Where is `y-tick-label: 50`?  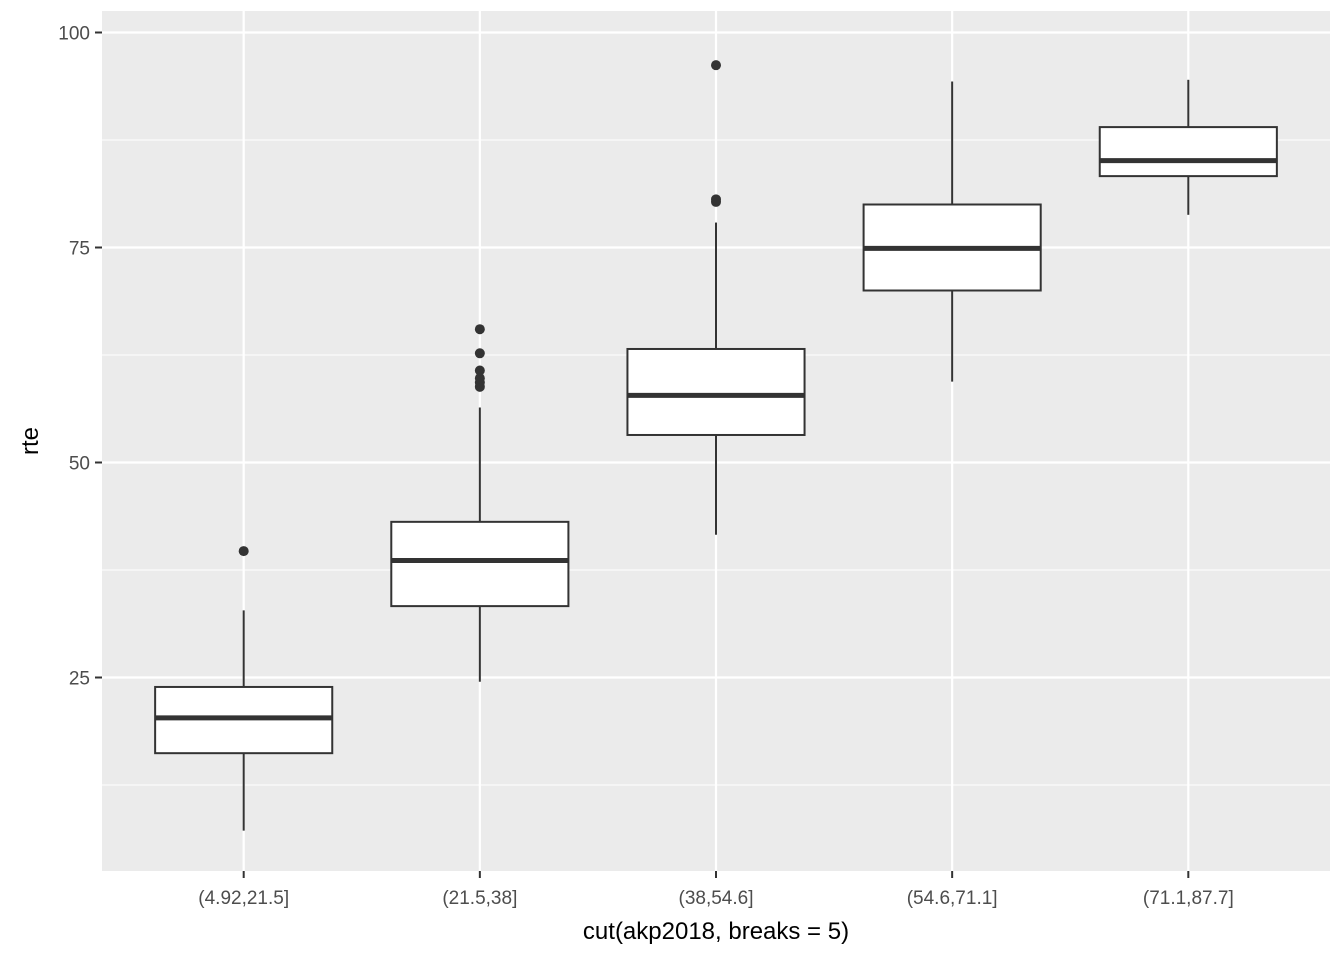 y-tick-label: 50 is located at coordinates (79, 464).